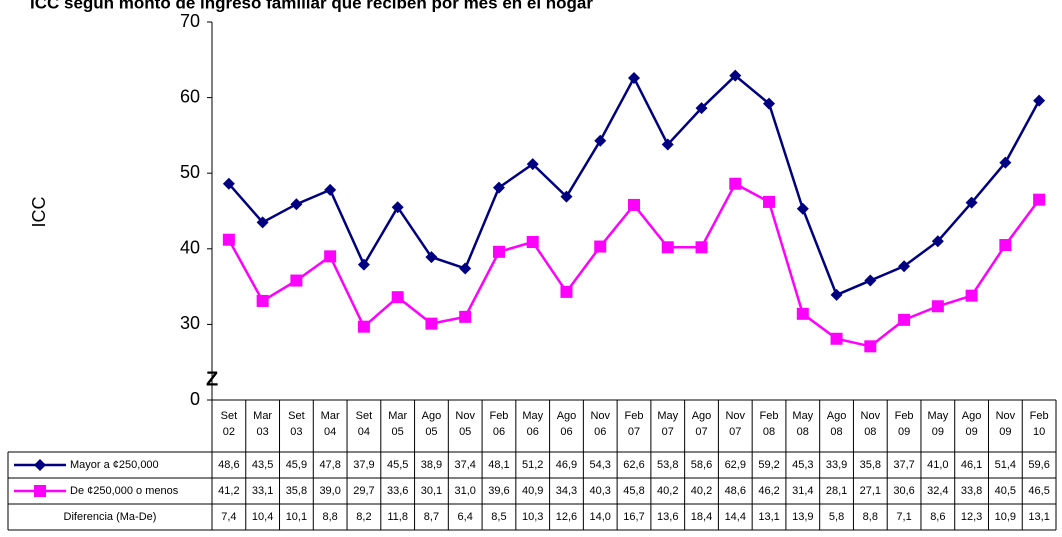 This screenshot has width=1062, height=537. I want to click on table-value: 13,6, so click(667, 517).